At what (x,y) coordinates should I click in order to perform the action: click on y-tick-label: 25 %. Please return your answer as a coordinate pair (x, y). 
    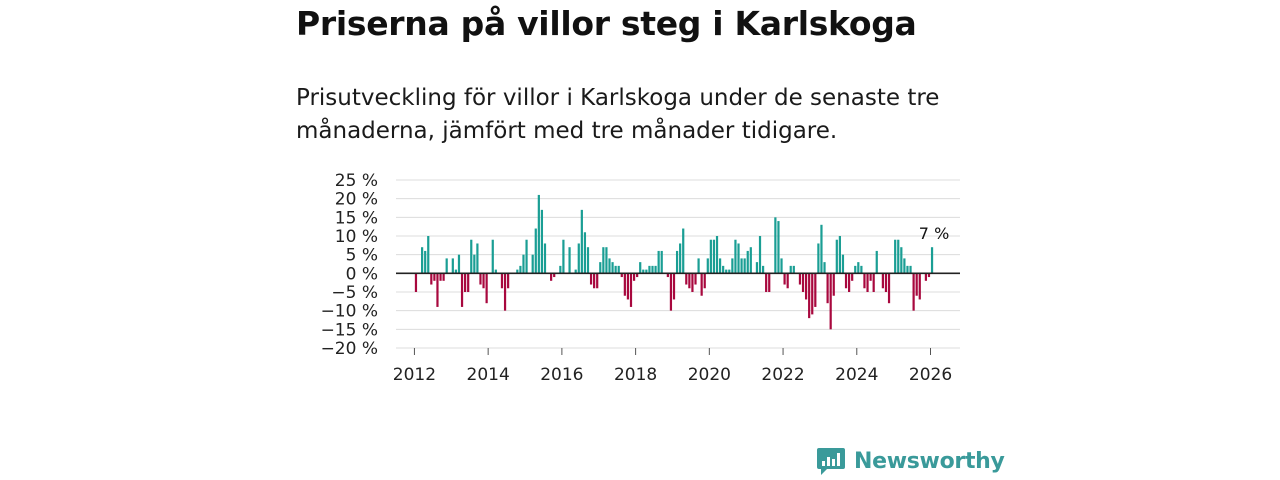
    Looking at the image, I should click on (356, 181).